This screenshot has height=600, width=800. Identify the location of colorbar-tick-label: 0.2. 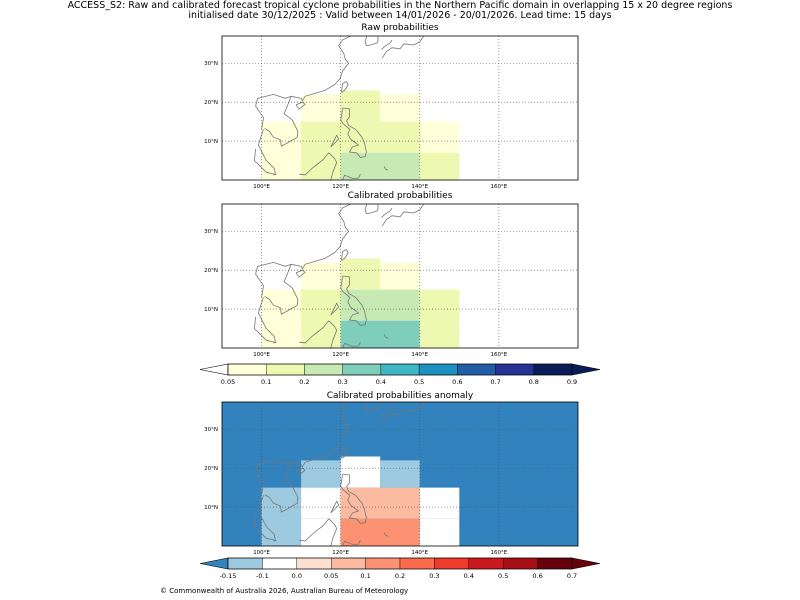
(400, 576).